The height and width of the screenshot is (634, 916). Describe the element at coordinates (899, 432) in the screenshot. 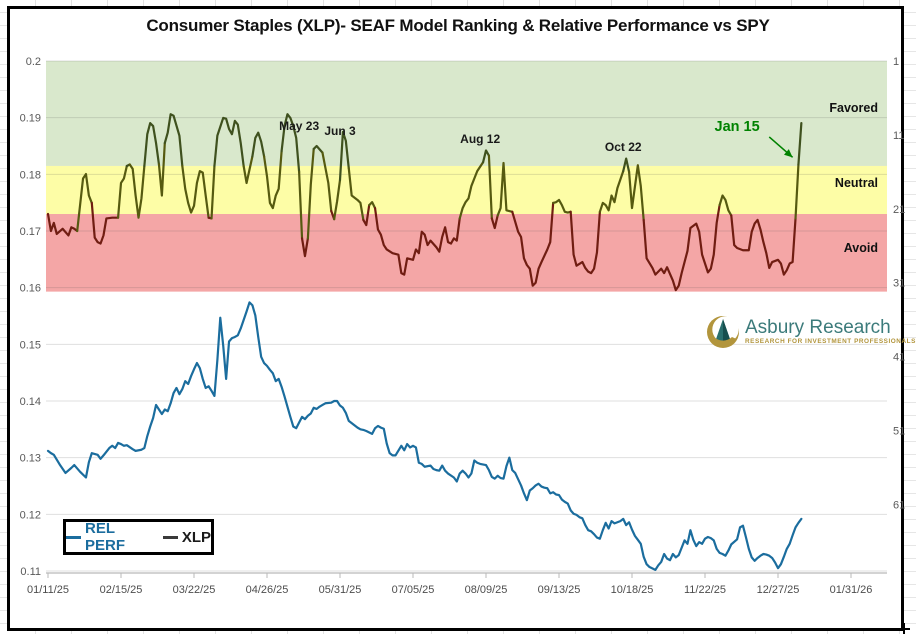

I see `right-axis-tick-51: 51` at that location.